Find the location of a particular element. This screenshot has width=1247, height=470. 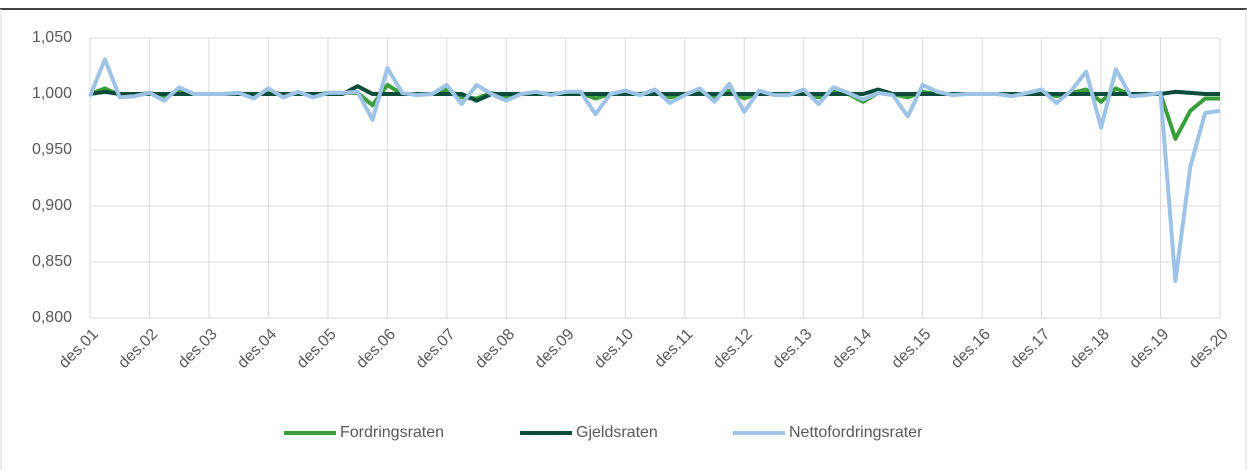

x-tick-label: des.15 is located at coordinates (911, 349).